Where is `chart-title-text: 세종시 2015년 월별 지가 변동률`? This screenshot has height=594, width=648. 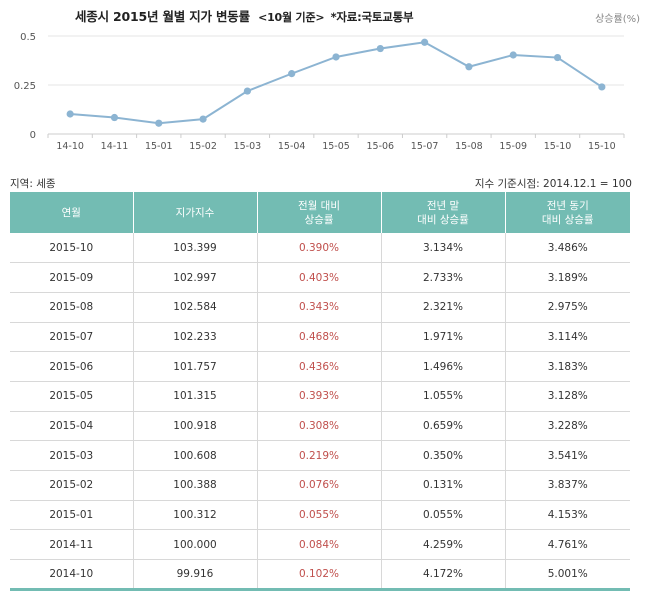
chart-title-text: 세종시 2015년 월별 지가 변동률 is located at coordinates (162, 16).